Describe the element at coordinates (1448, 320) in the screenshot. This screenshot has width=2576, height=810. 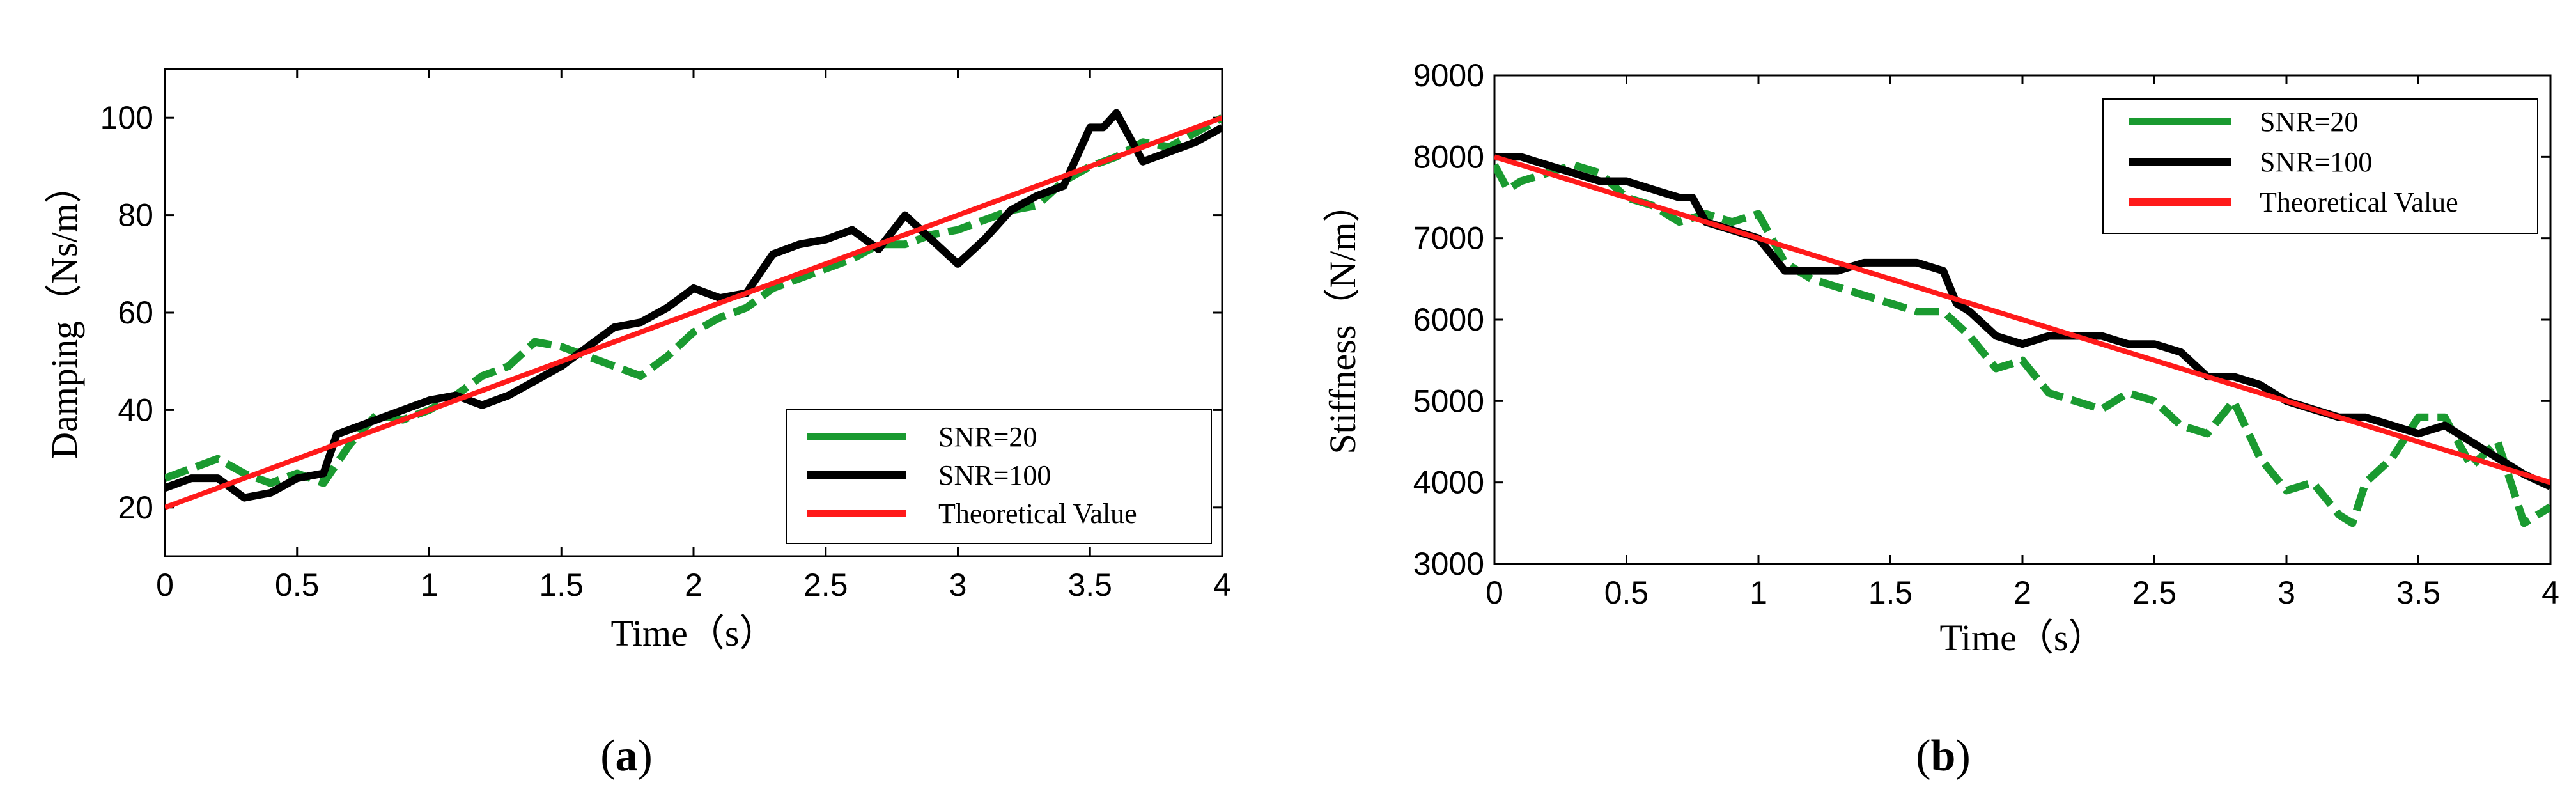
I see `y-tick-label: 6000` at that location.